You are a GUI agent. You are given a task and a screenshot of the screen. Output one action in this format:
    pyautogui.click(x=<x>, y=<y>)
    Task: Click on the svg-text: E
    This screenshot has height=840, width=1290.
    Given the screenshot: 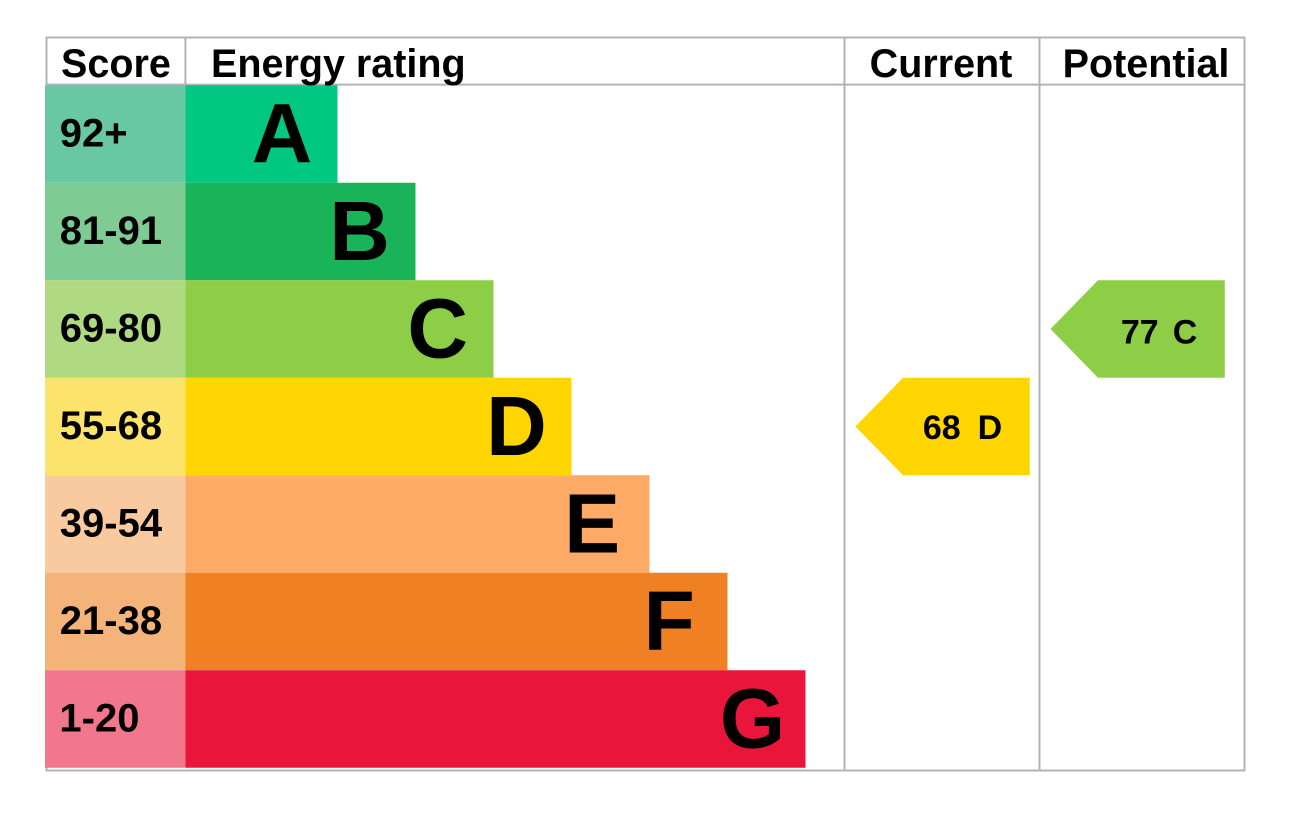 What is the action you would take?
    pyautogui.click(x=592, y=524)
    